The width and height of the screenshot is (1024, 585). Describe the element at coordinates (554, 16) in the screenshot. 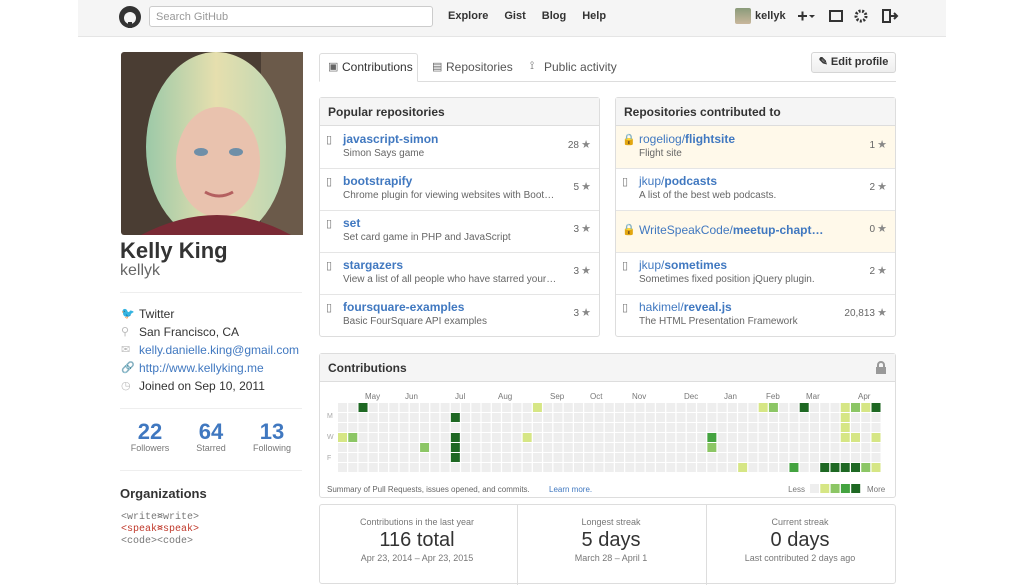

I see `nav-link: Blog` at that location.